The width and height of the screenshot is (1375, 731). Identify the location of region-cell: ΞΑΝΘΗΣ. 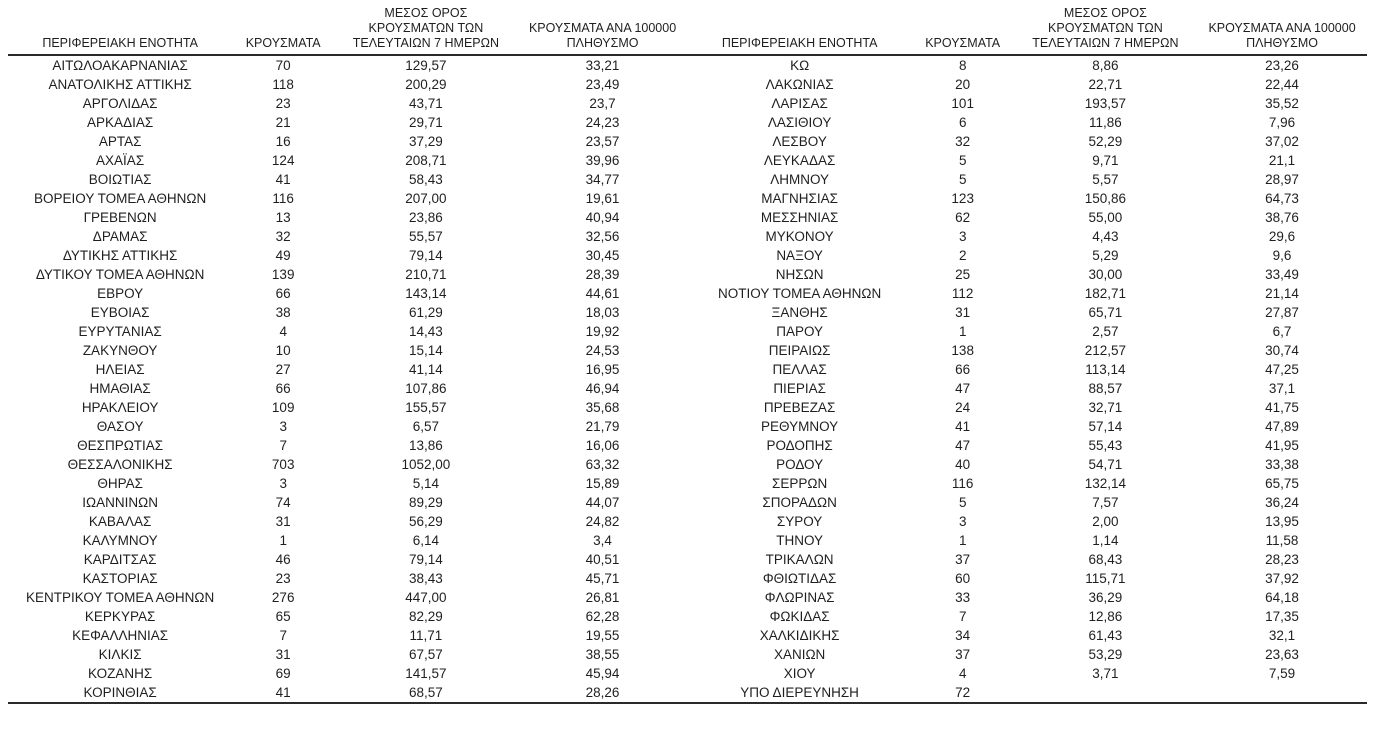
(799, 312).